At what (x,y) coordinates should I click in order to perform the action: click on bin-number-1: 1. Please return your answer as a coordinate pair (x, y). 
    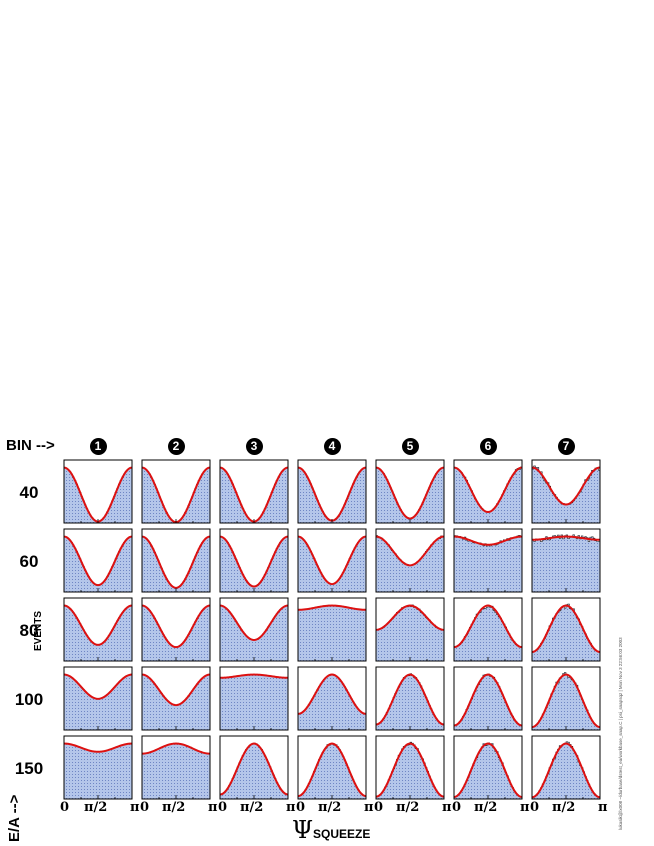
    Looking at the image, I should click on (98, 446).